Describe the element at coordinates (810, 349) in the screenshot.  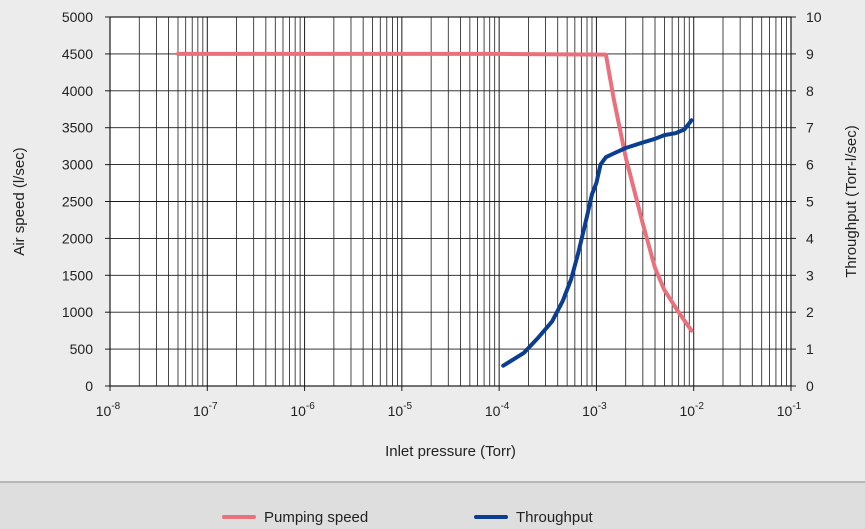
I see `y2-tick-label: 1` at that location.